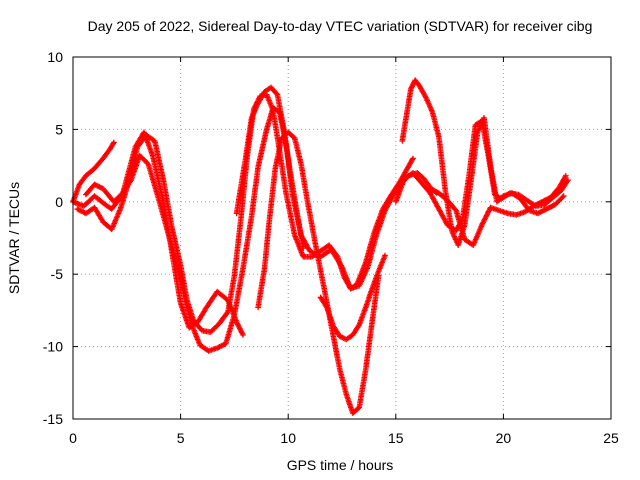  I want to click on x-tick-label: 15, so click(396, 438).